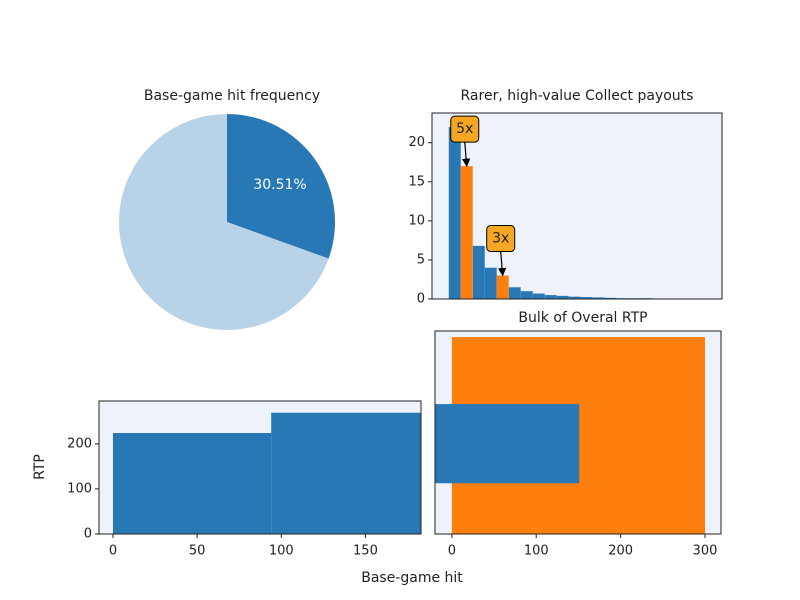 Image resolution: width=800 pixels, height=600 pixels. I want to click on slice-label: 30.51%, so click(279, 185).